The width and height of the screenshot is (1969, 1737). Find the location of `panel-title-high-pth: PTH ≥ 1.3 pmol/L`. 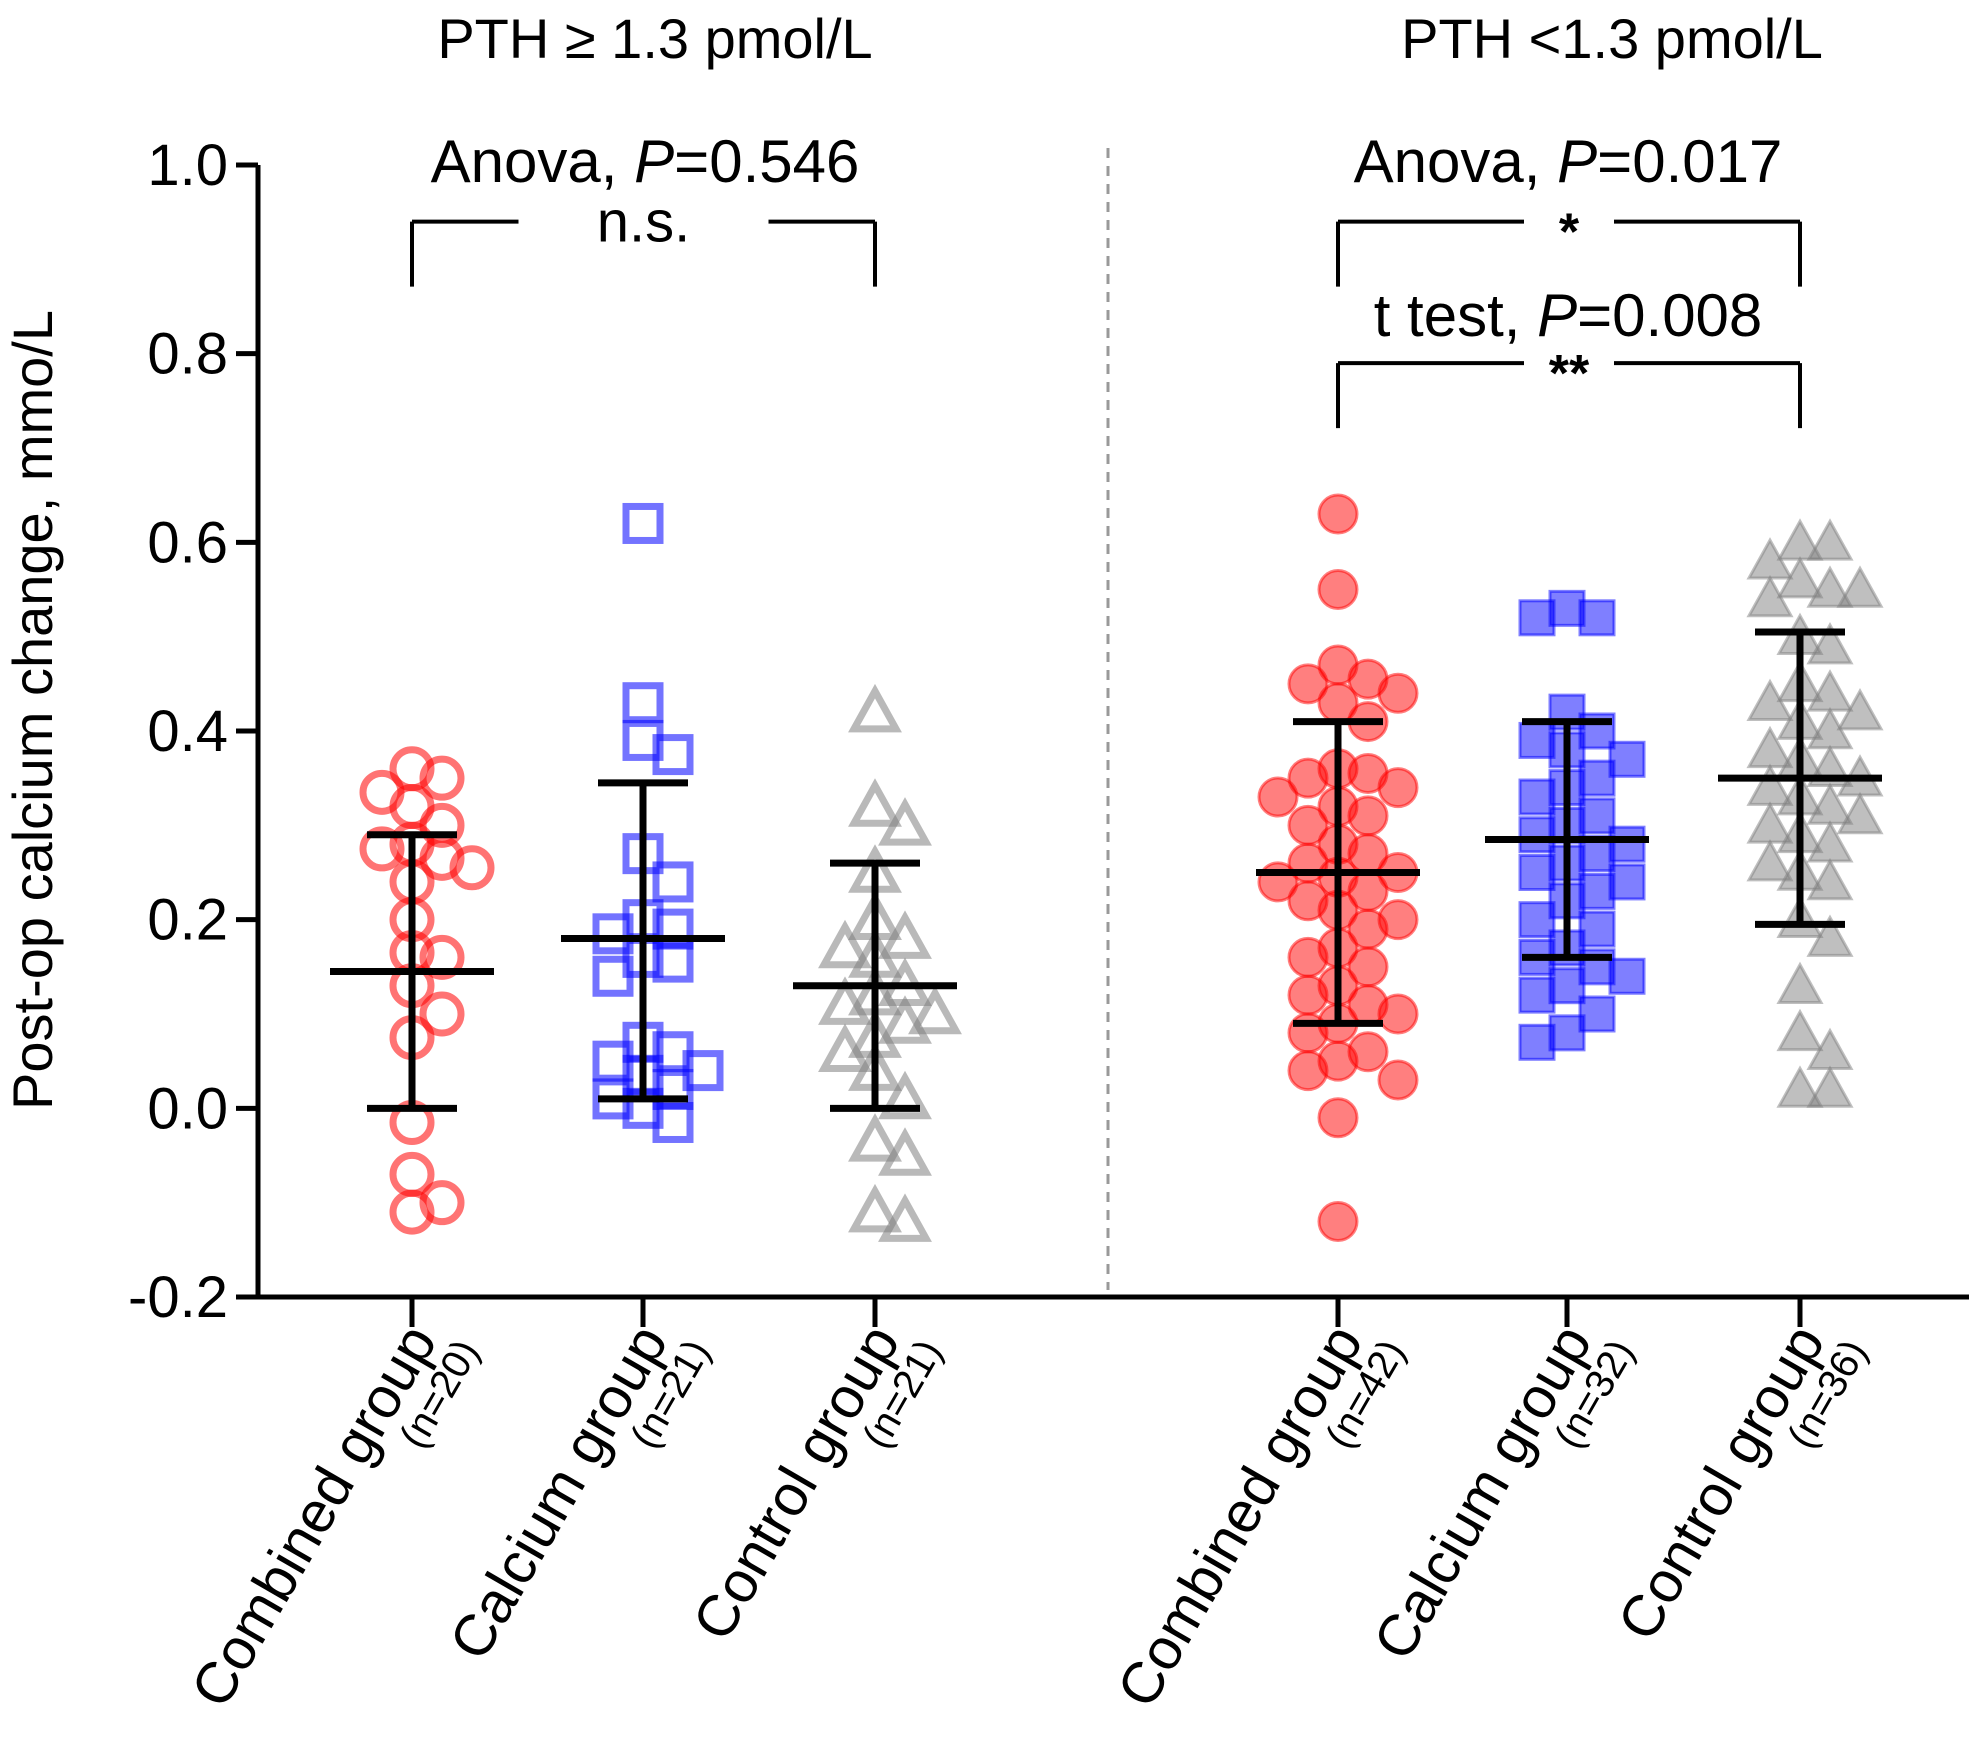

panel-title-high-pth: PTH ≥ 1.3 pmol/L is located at coordinates (654, 38).